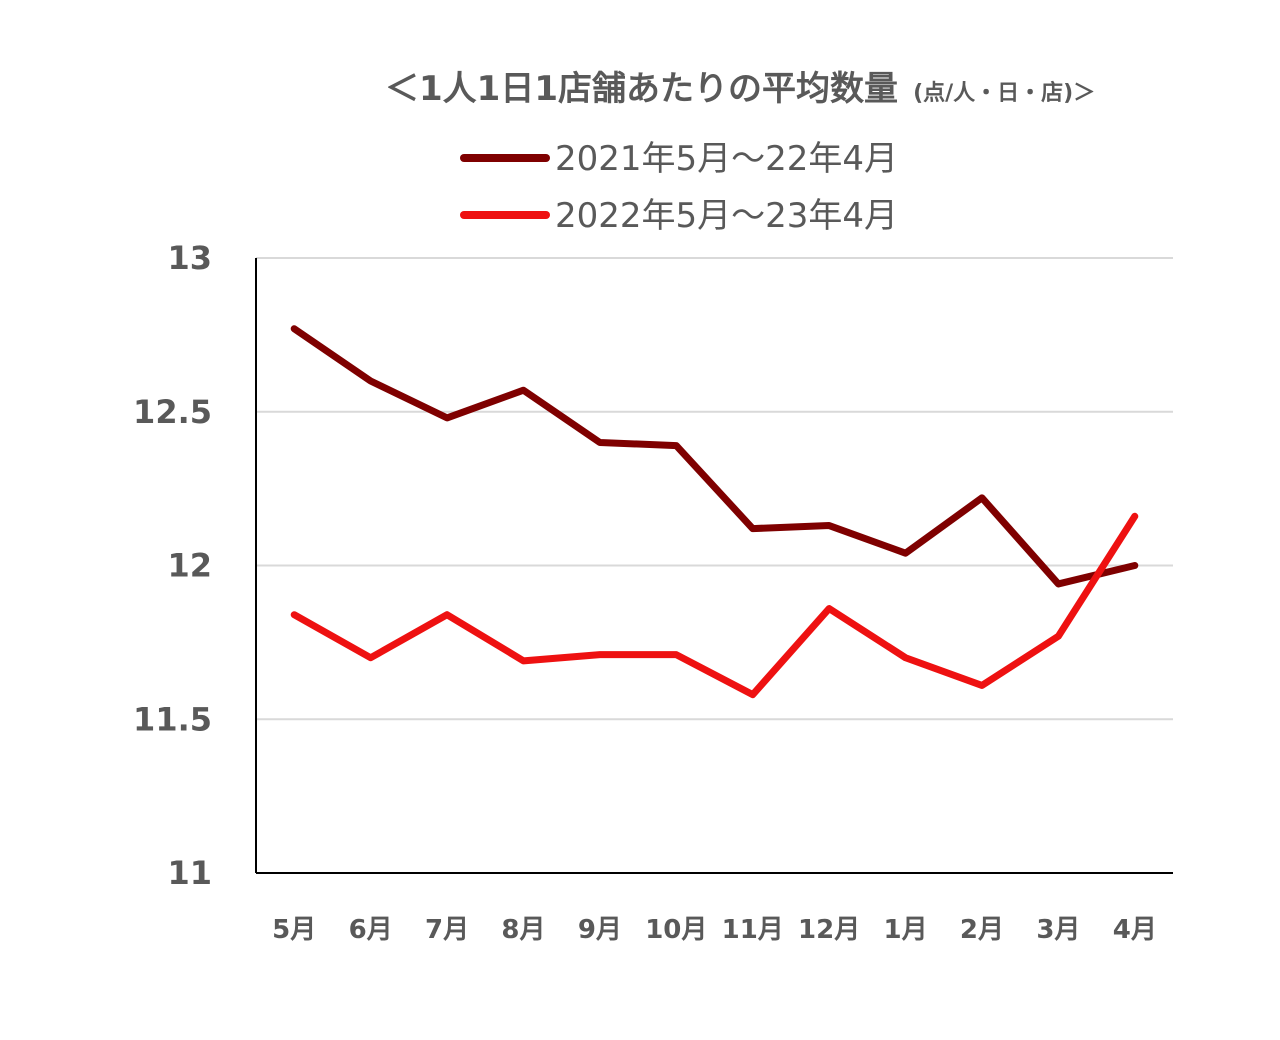  What do you see at coordinates (726, 216) in the screenshot?
I see `legend-label: 2022年5月～23年4月` at bounding box center [726, 216].